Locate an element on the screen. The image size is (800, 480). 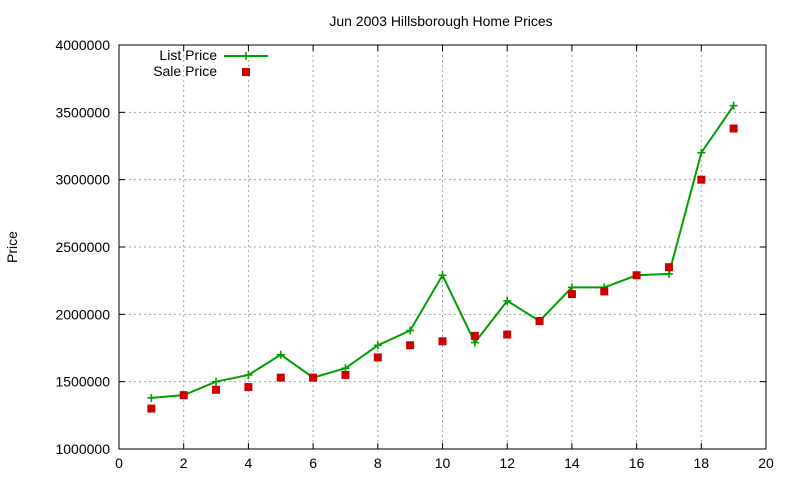
y-tick-label: 4000000 is located at coordinates (82, 45).